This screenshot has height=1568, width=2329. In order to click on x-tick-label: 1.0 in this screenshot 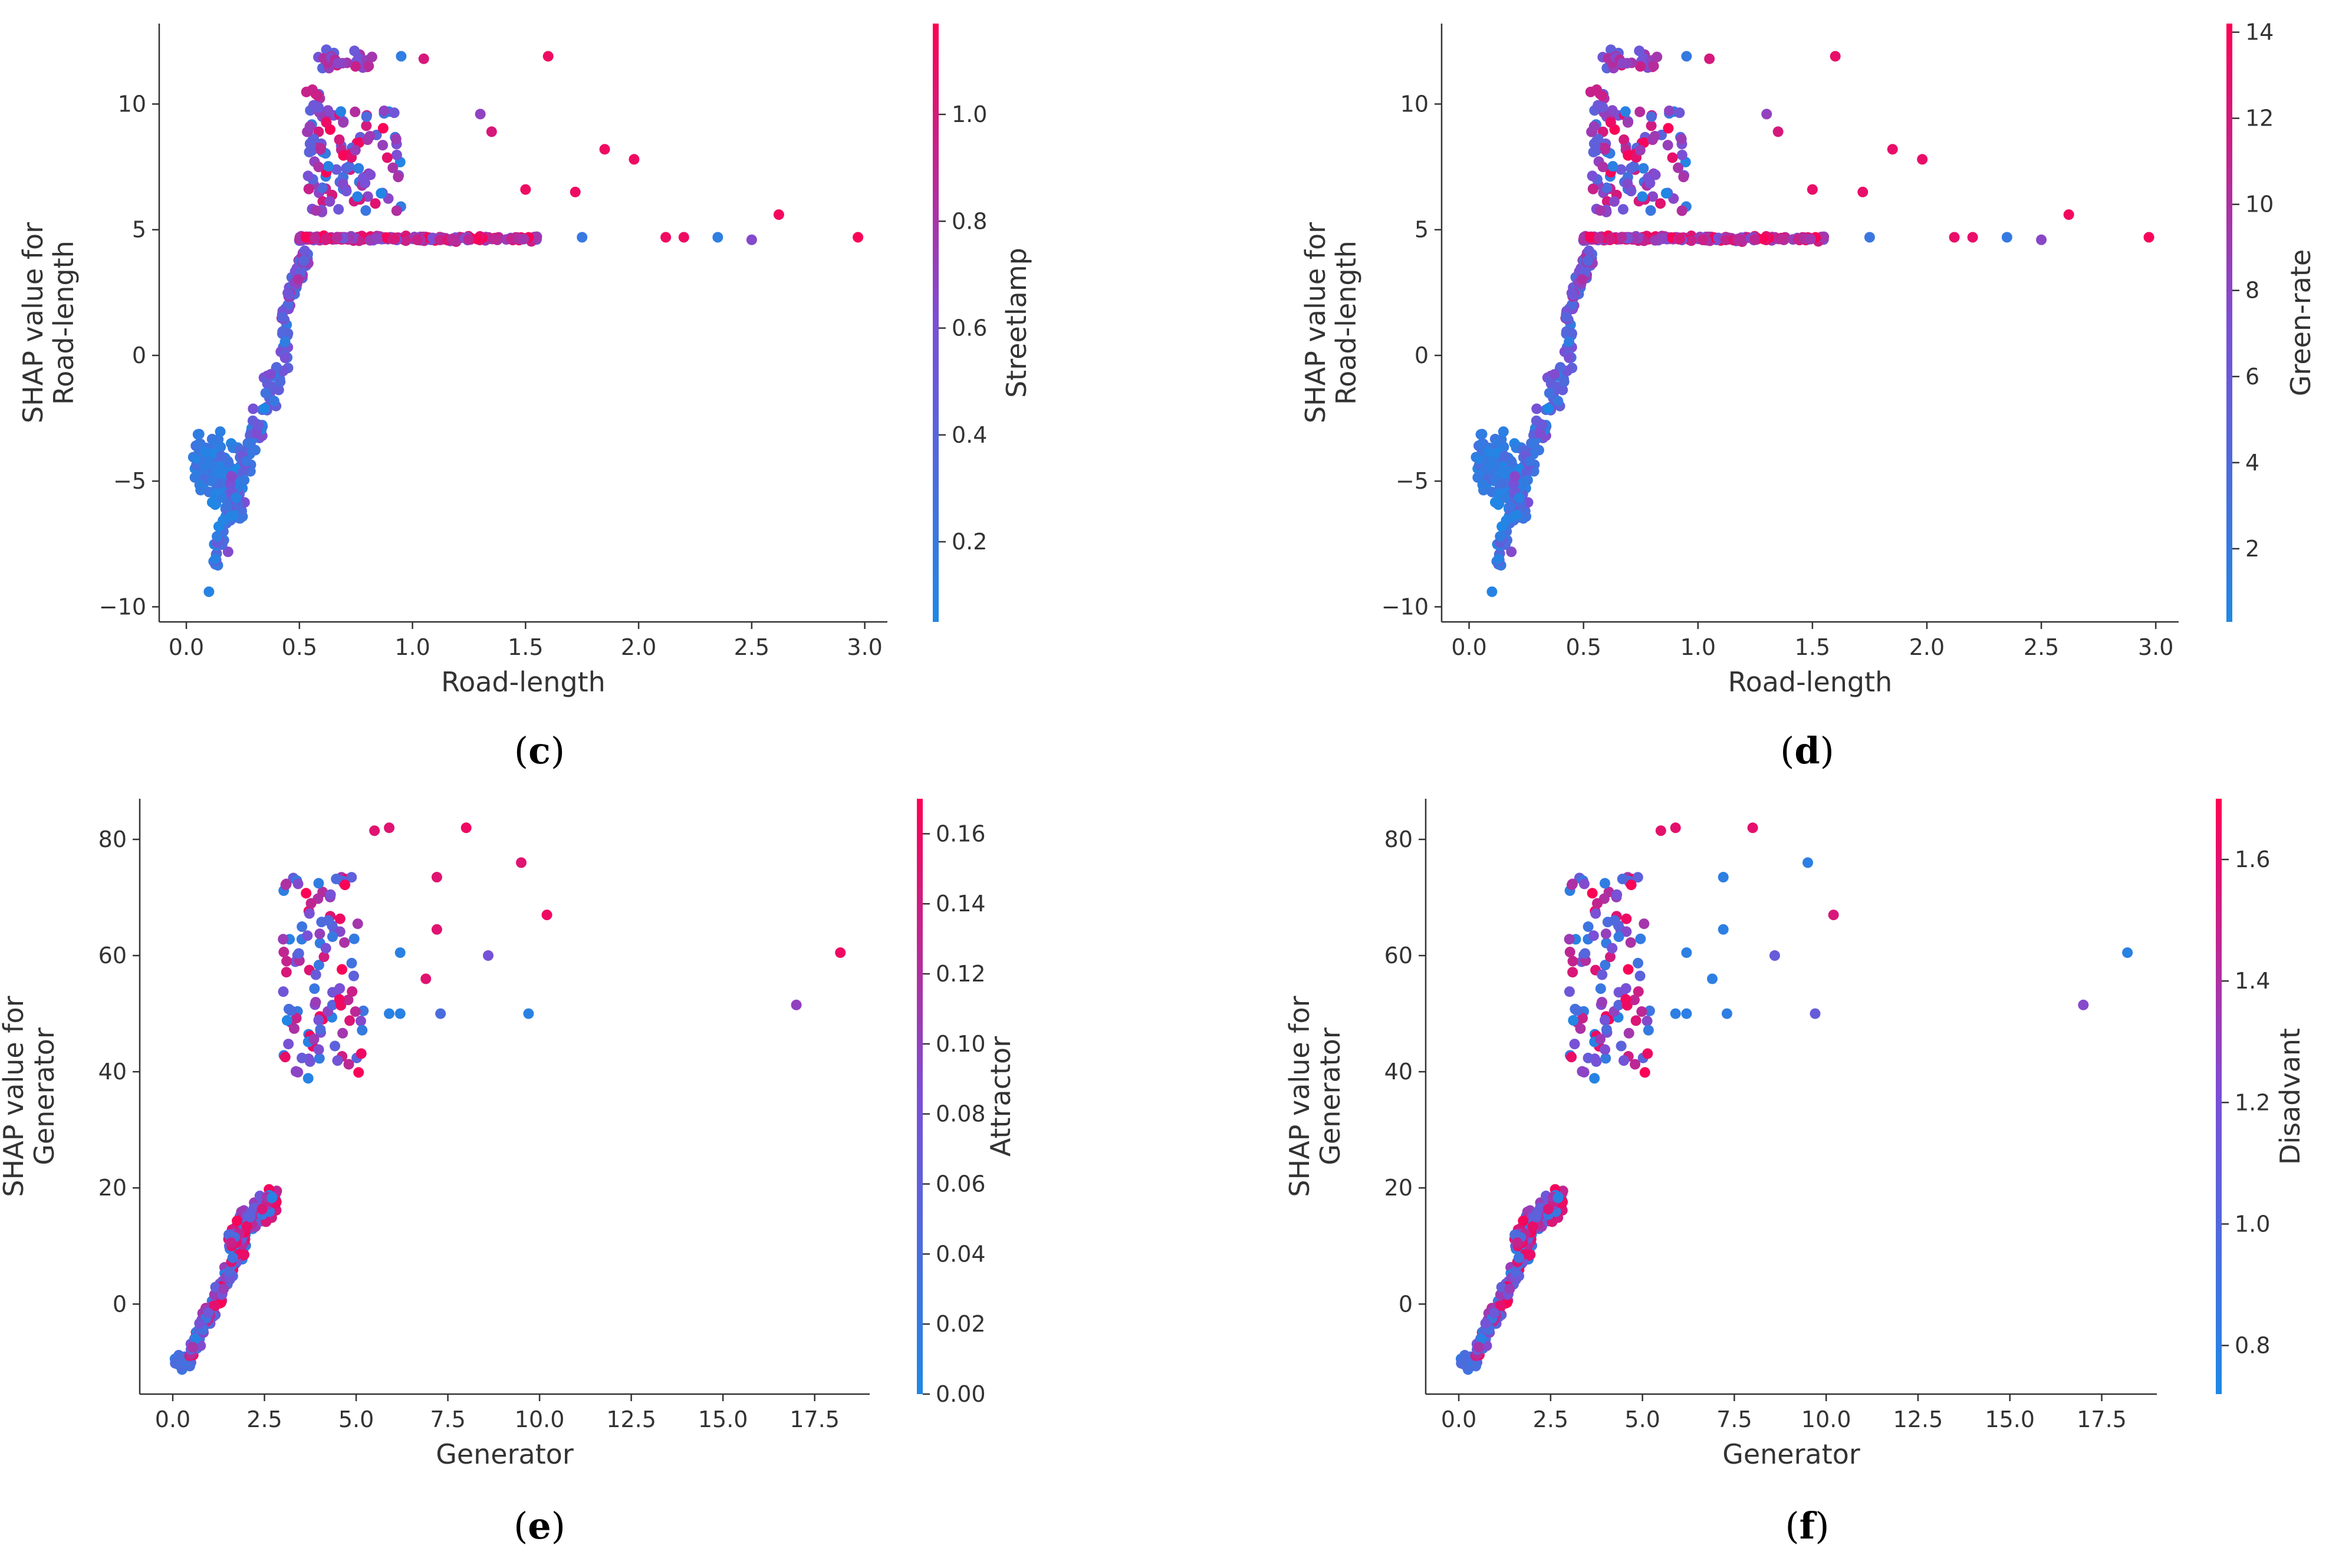, I will do `click(412, 647)`.